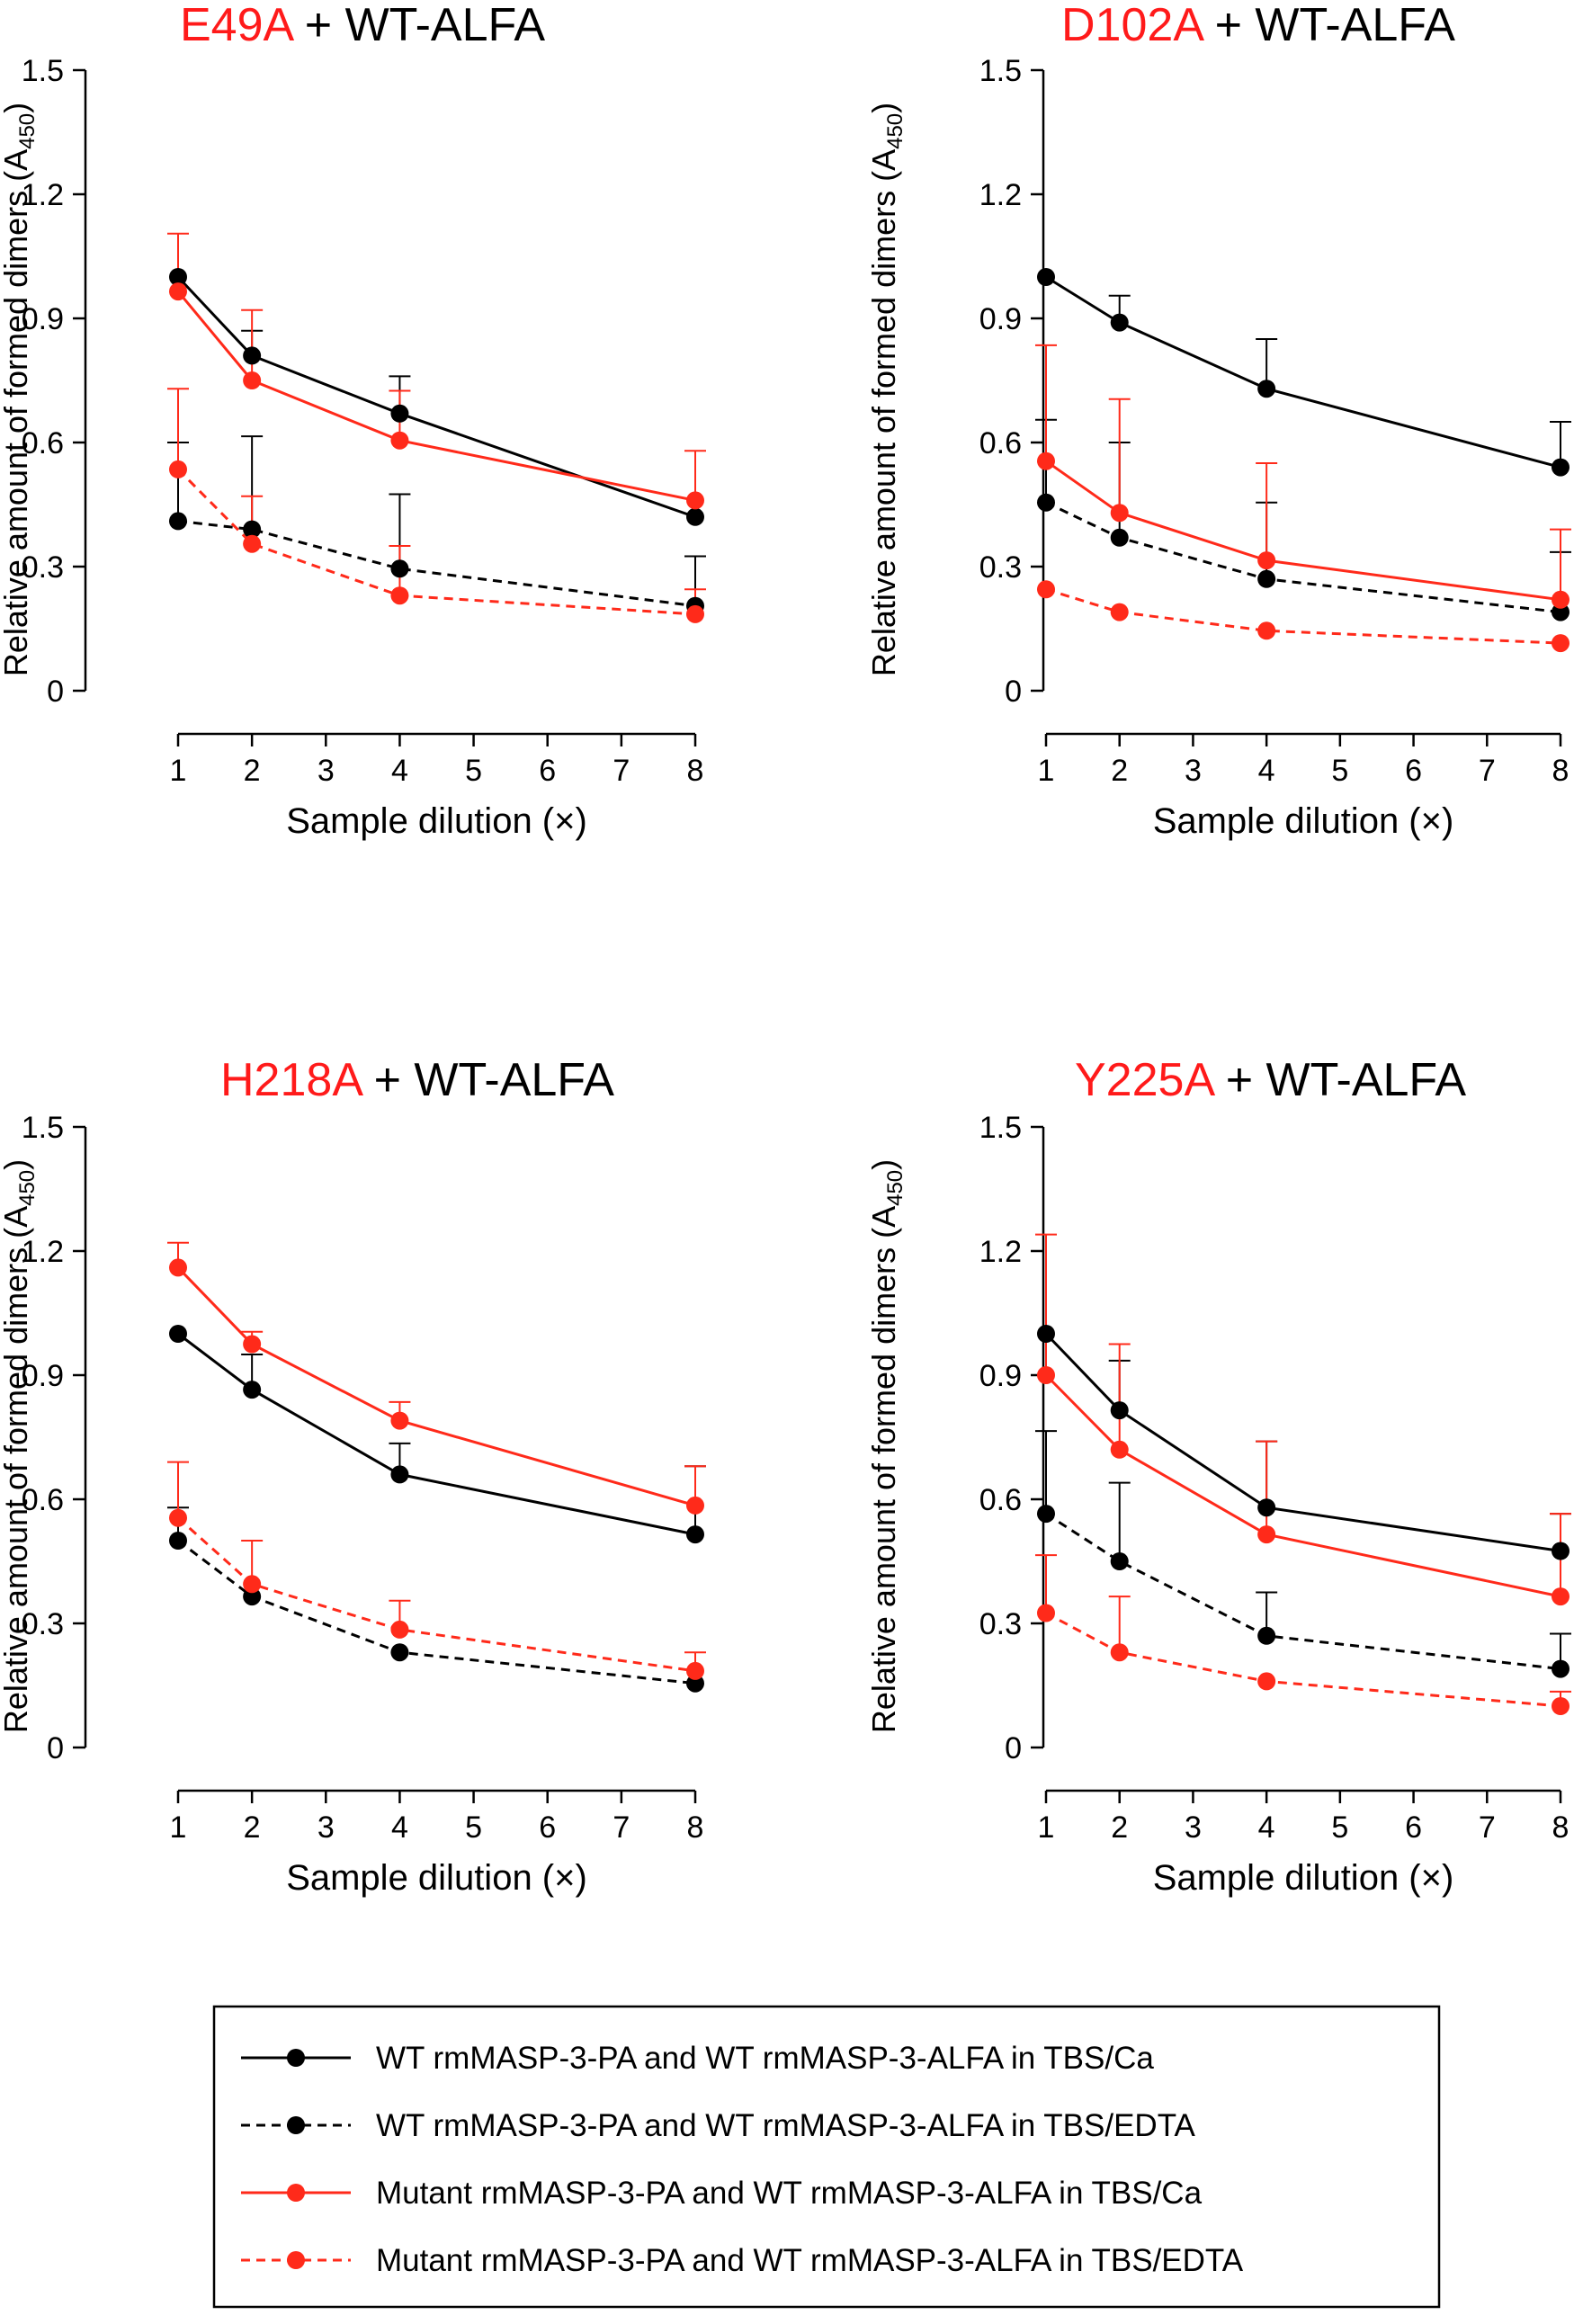 The image size is (1574, 2324). I want to click on y-tick-label: 1.2, so click(43, 1252).